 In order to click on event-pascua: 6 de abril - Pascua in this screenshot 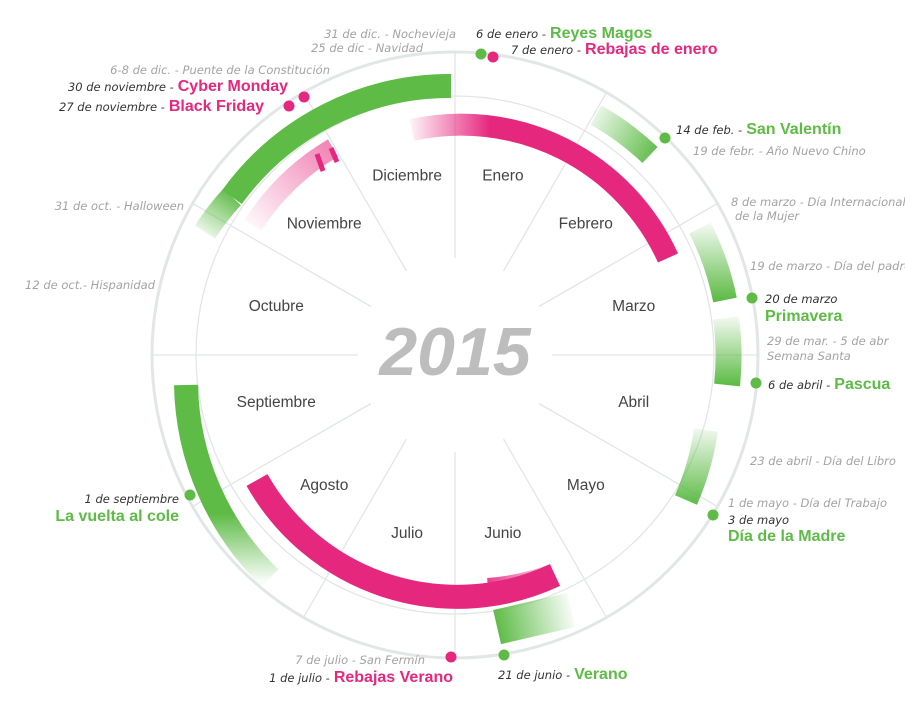, I will do `click(829, 384)`.